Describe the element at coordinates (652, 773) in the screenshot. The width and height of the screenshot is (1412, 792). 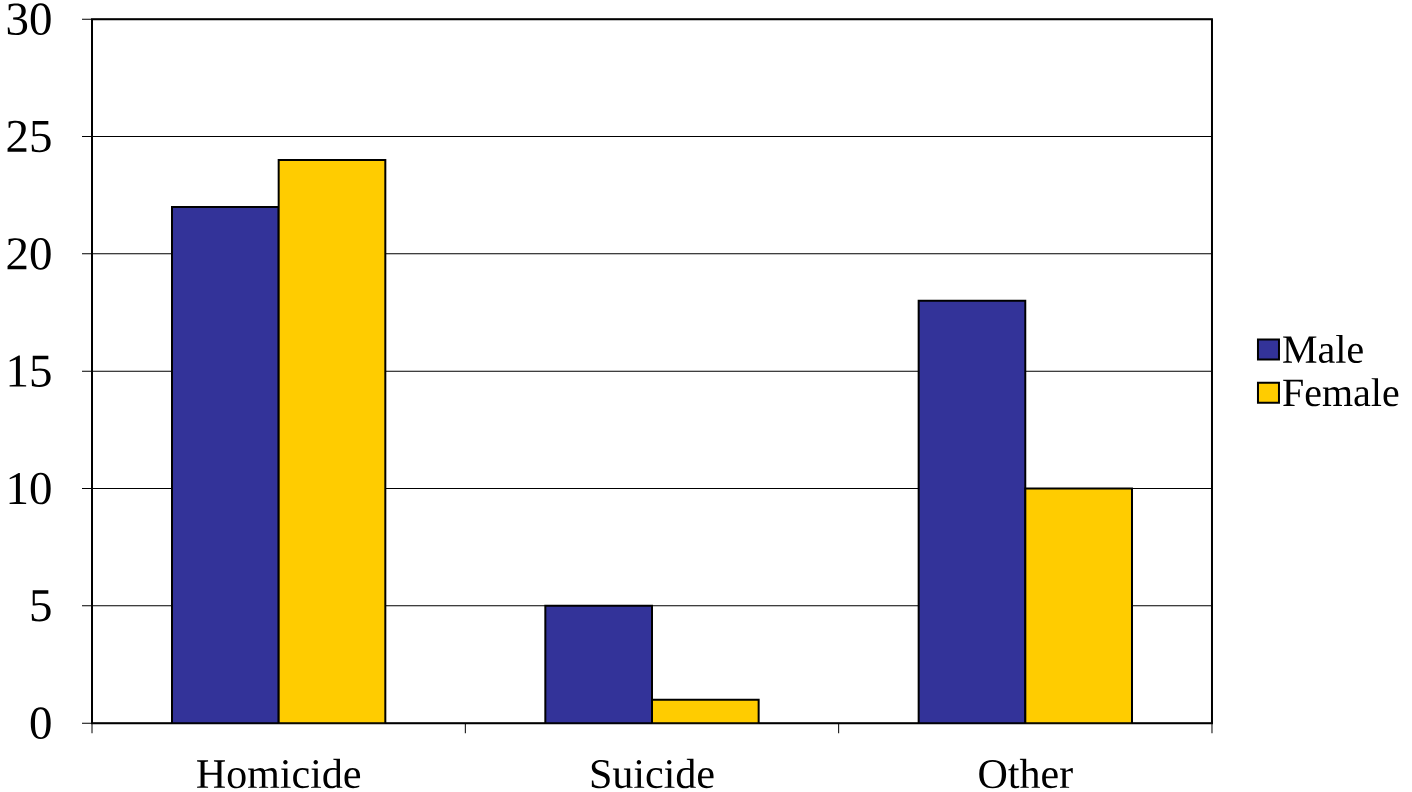
I see `x-tick-label: Suicide` at that location.